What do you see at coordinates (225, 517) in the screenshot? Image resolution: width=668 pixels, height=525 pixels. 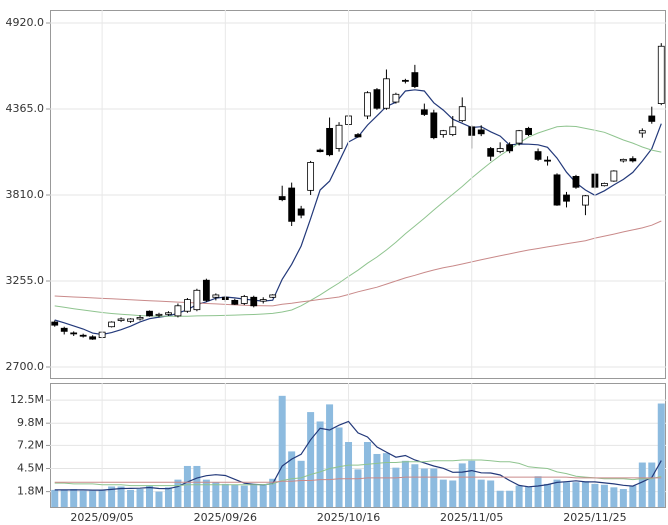 I see `x-tick-label: 2025/09/26` at bounding box center [225, 517].